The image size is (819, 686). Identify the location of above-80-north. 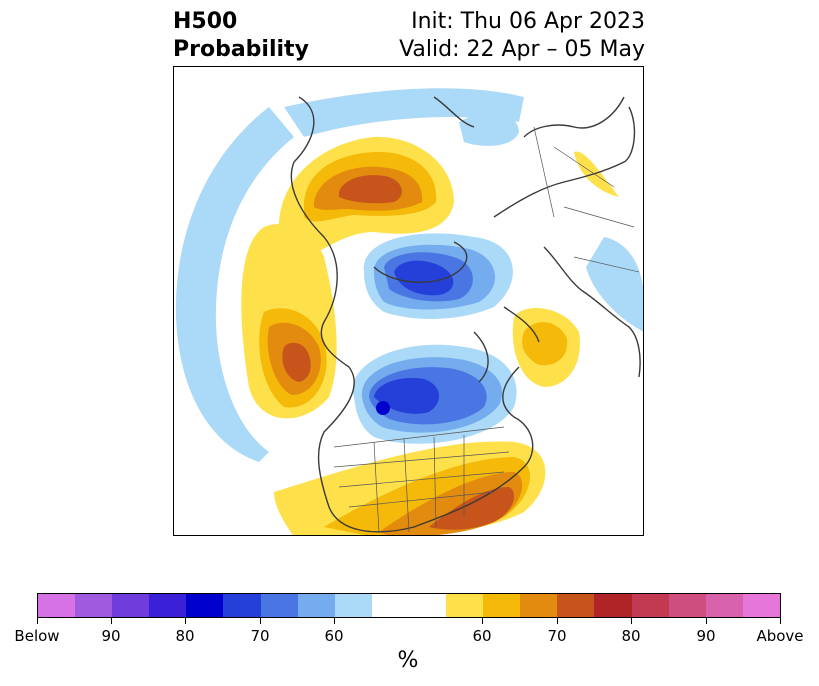
(370, 189).